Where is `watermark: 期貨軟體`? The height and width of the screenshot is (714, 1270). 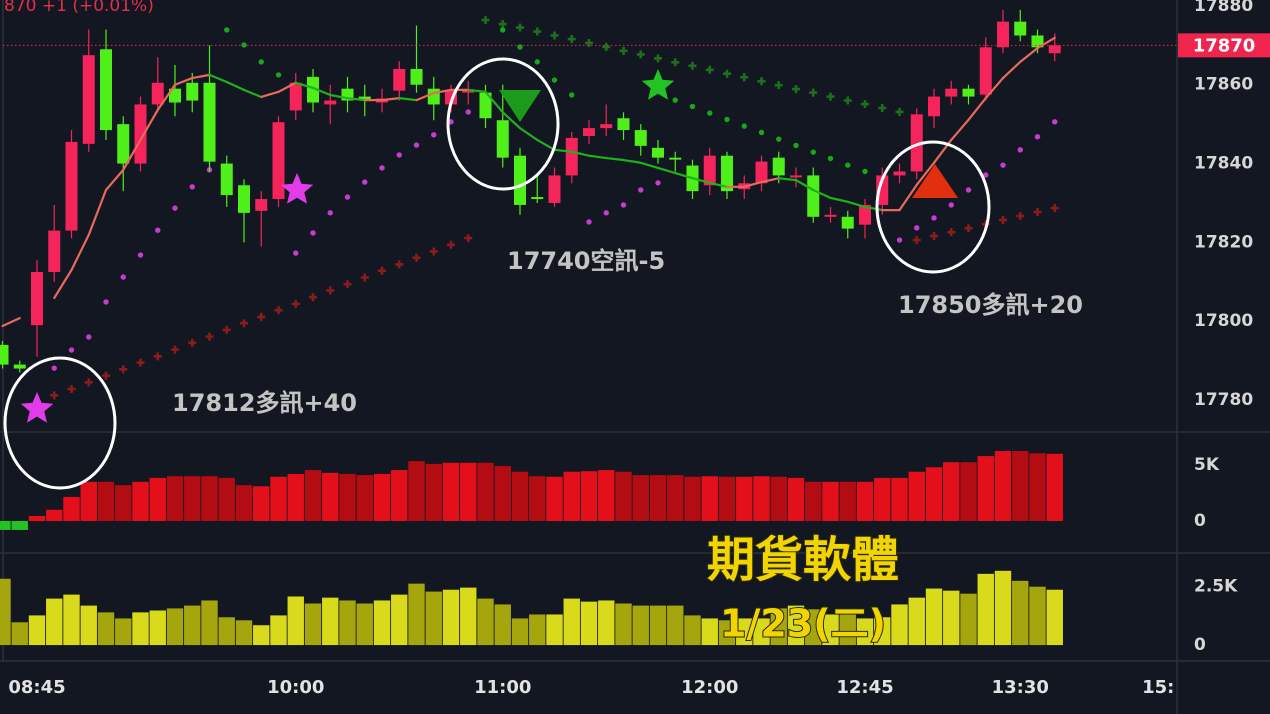
watermark: 期貨軟體 is located at coordinates (803, 560).